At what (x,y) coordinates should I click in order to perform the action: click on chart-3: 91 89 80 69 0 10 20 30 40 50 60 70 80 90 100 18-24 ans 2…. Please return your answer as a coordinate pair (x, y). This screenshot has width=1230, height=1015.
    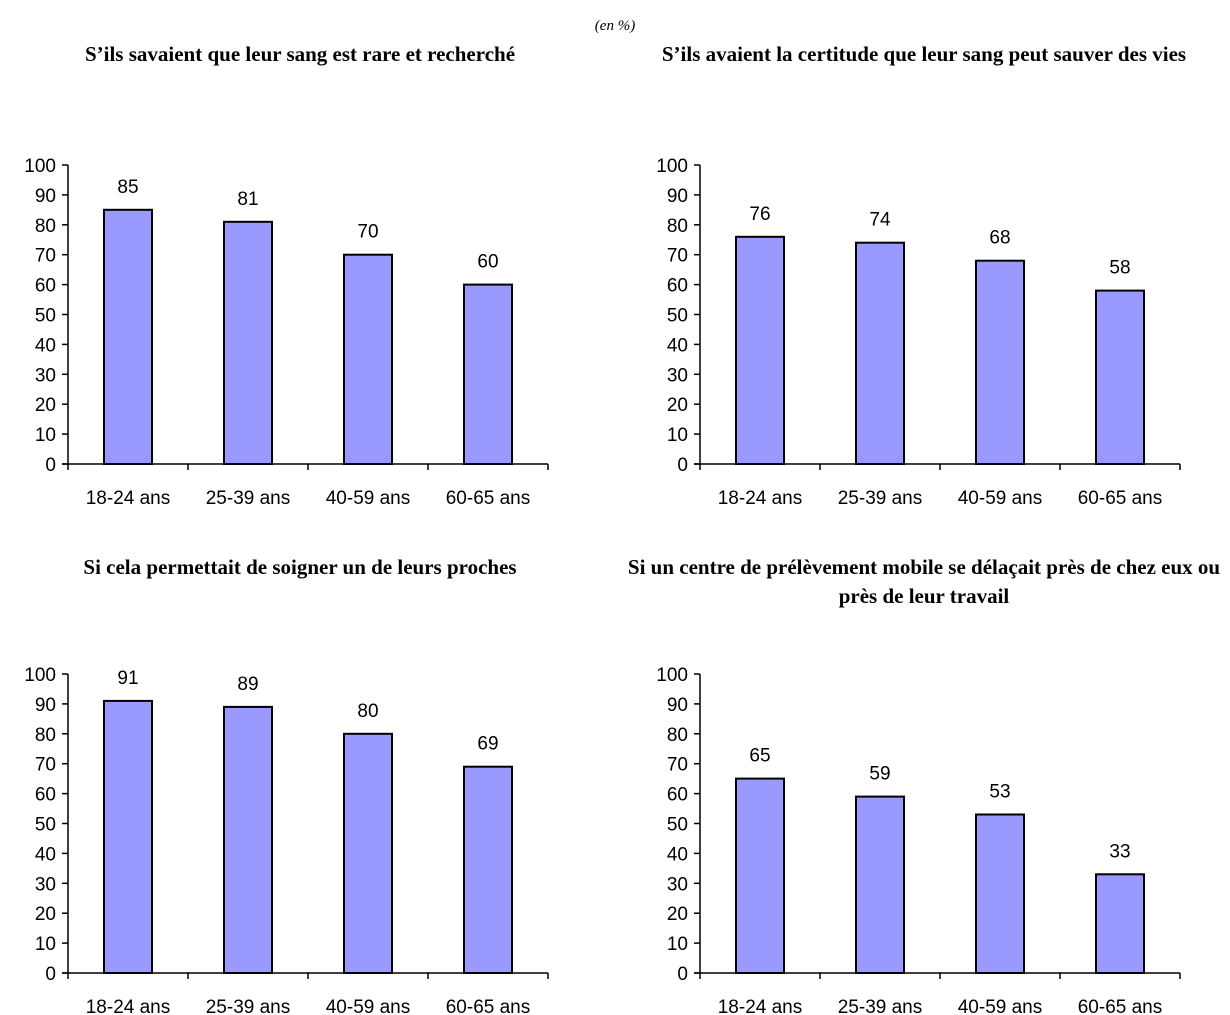
    Looking at the image, I should click on (286, 840).